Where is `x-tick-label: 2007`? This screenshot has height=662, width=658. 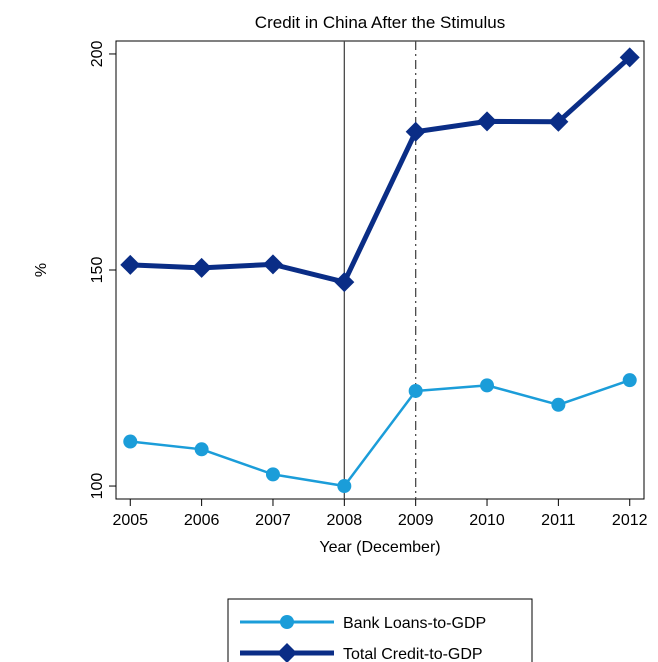
x-tick-label: 2007 is located at coordinates (273, 520).